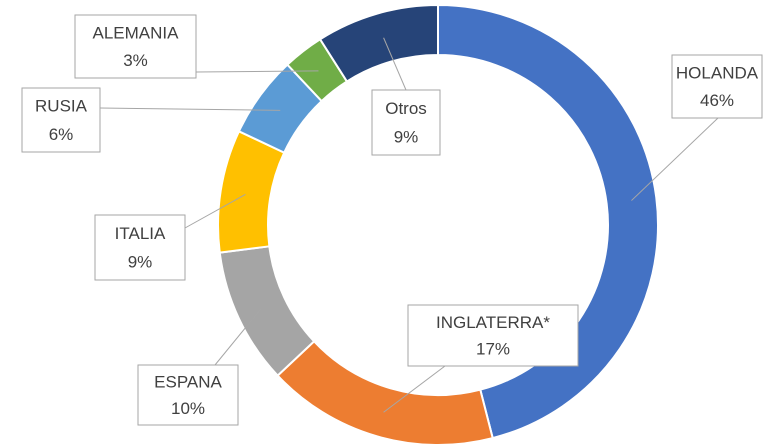 The height and width of the screenshot is (446, 779). Describe the element at coordinates (140, 233) in the screenshot. I see `category-label: ITALIA` at that location.